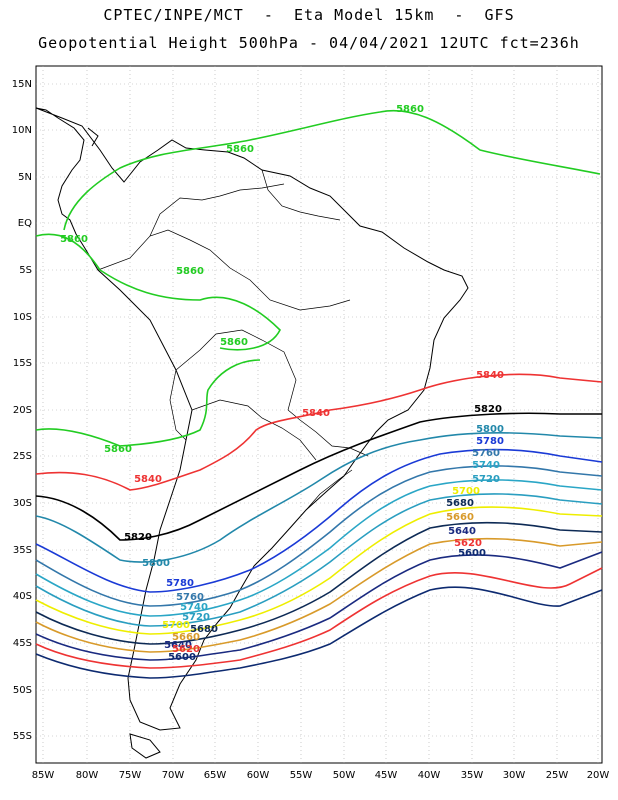 This screenshot has height=800, width=618. I want to click on lon-tick-label: 45W, so click(386, 775).